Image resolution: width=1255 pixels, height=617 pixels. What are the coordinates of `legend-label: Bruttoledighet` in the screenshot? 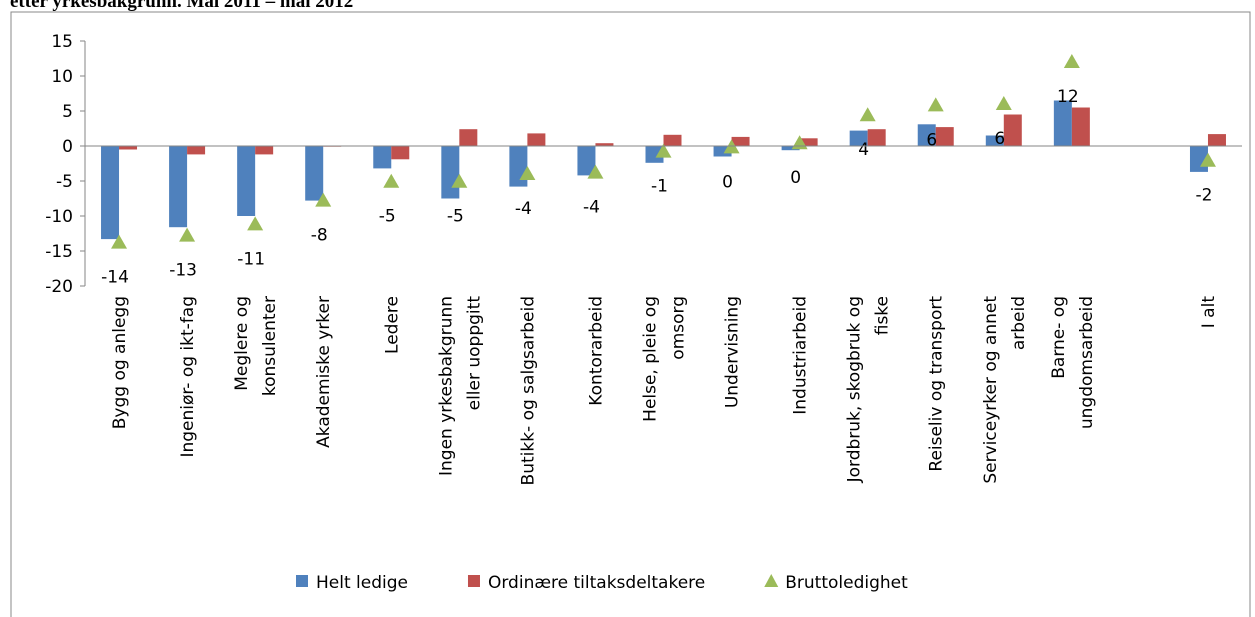 It's located at (846, 583).